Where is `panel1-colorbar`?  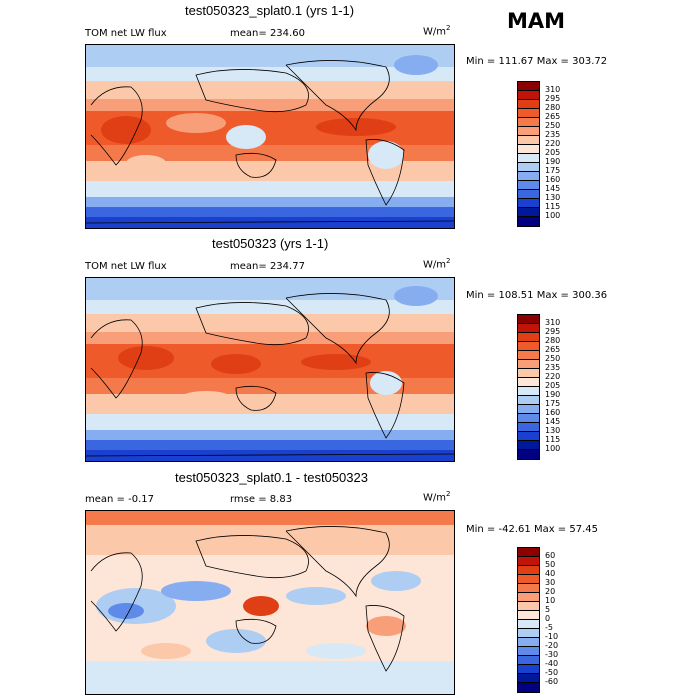 panel1-colorbar is located at coordinates (528, 154).